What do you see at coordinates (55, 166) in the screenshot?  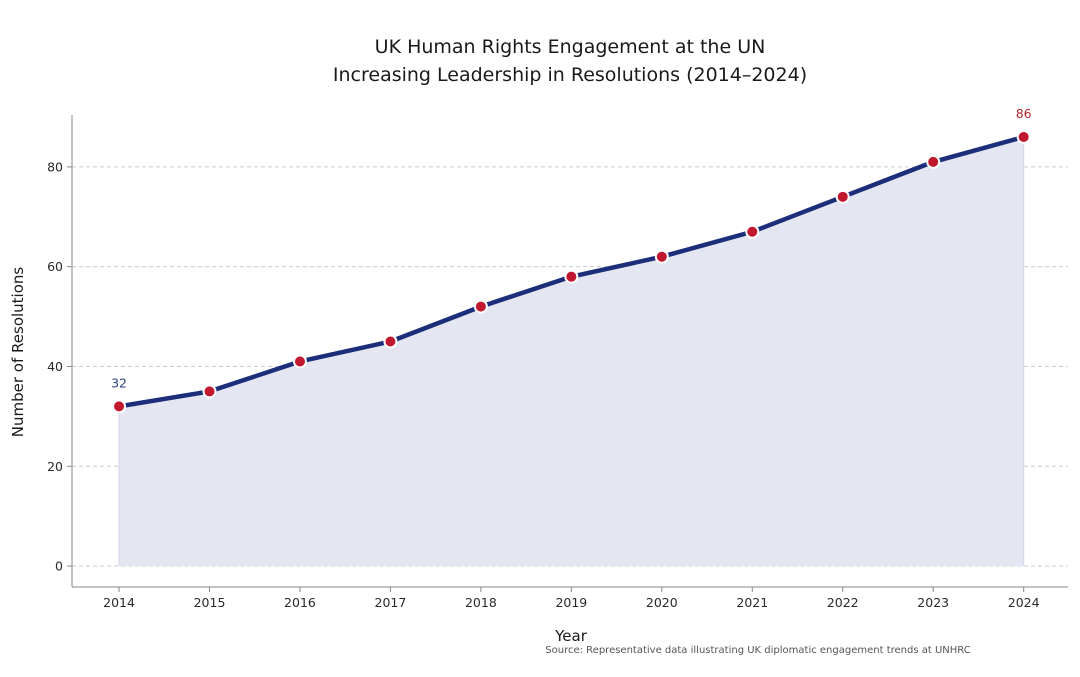 I see `y-tick-label-80: 80` at bounding box center [55, 166].